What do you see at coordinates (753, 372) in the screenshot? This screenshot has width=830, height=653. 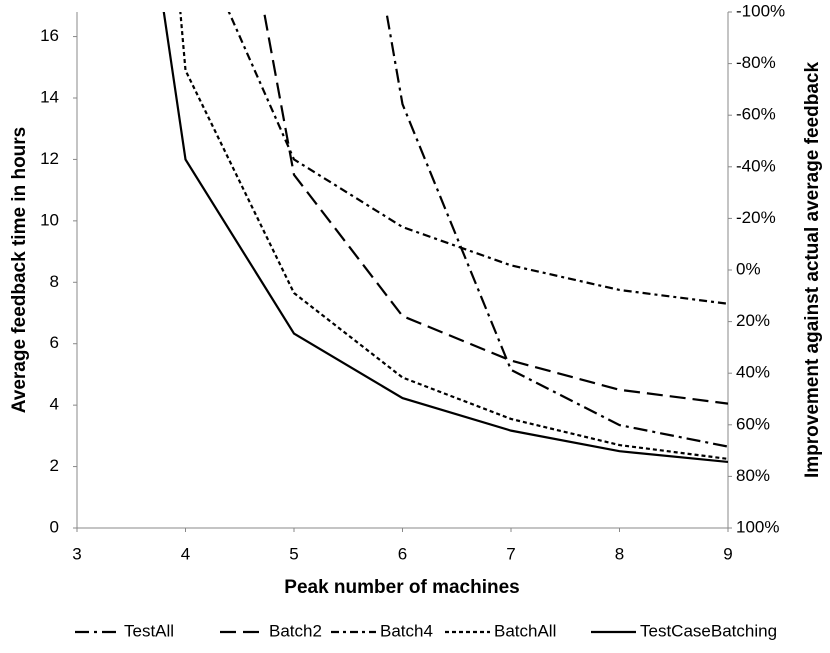 I see `y2-tick-label: 40%` at bounding box center [753, 372].